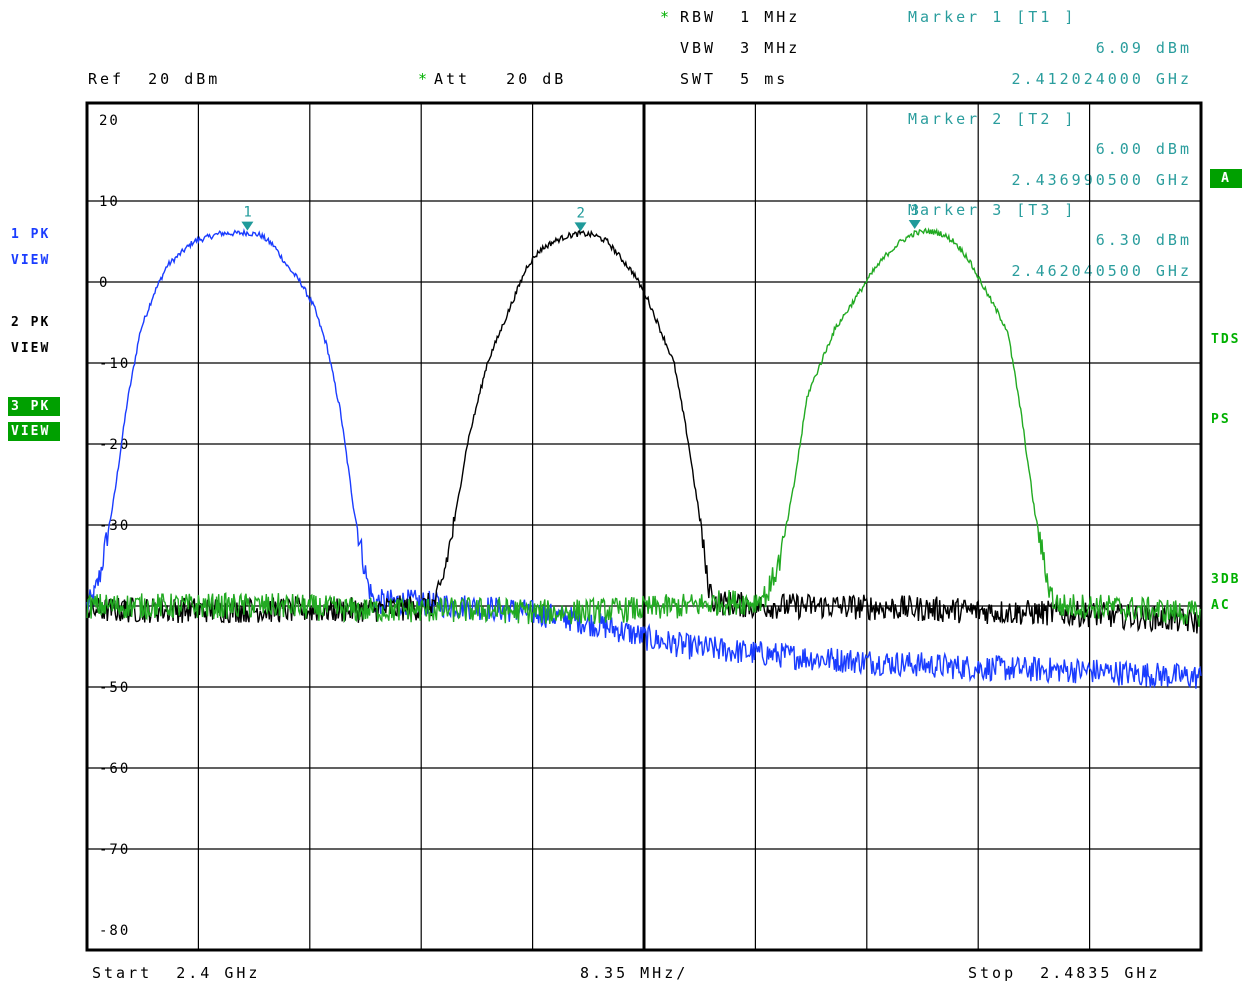  Describe the element at coordinates (114, 850) in the screenshot. I see `y-tick-label: -70` at that location.